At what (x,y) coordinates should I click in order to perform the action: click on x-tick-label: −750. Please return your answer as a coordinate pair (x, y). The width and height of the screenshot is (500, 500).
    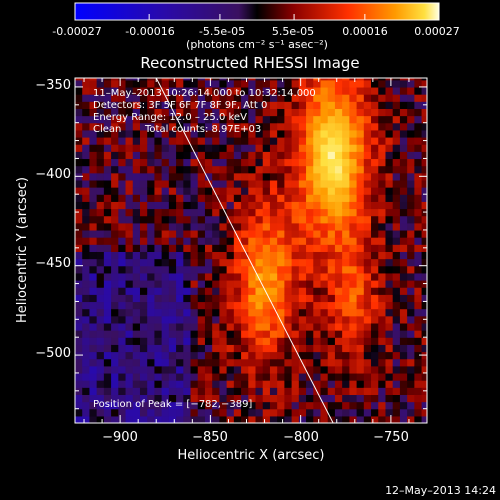
    Looking at the image, I should click on (391, 437).